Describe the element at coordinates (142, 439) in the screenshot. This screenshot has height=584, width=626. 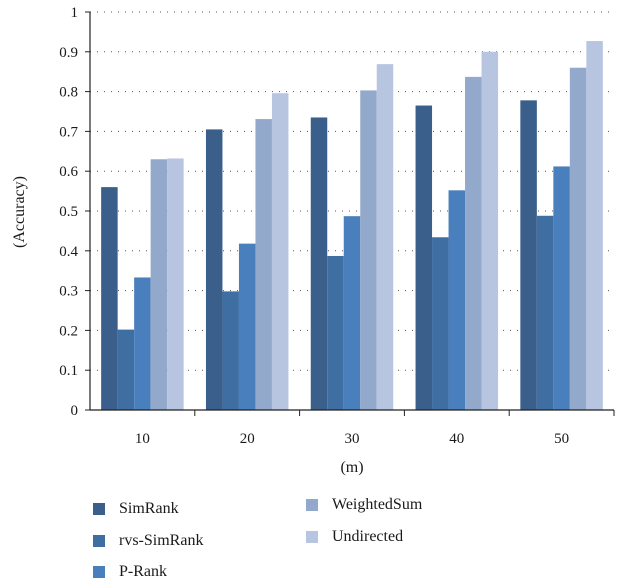
I see `x-tick-label: 10` at that location.